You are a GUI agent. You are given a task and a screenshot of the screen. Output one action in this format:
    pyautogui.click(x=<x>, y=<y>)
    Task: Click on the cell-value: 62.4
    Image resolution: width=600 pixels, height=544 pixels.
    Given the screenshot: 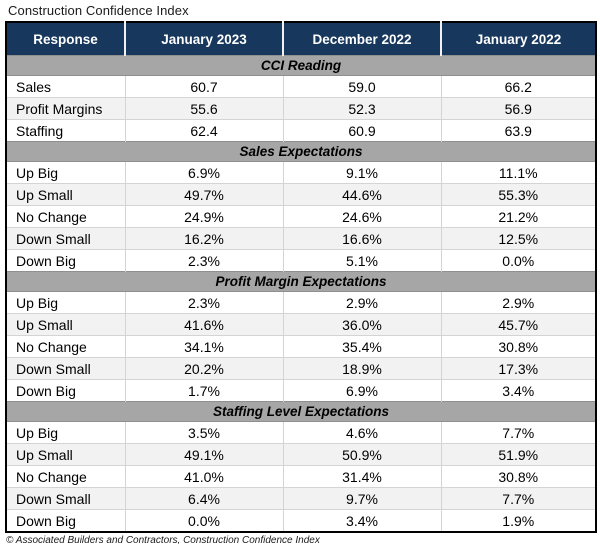 What is the action you would take?
    pyautogui.click(x=203, y=130)
    